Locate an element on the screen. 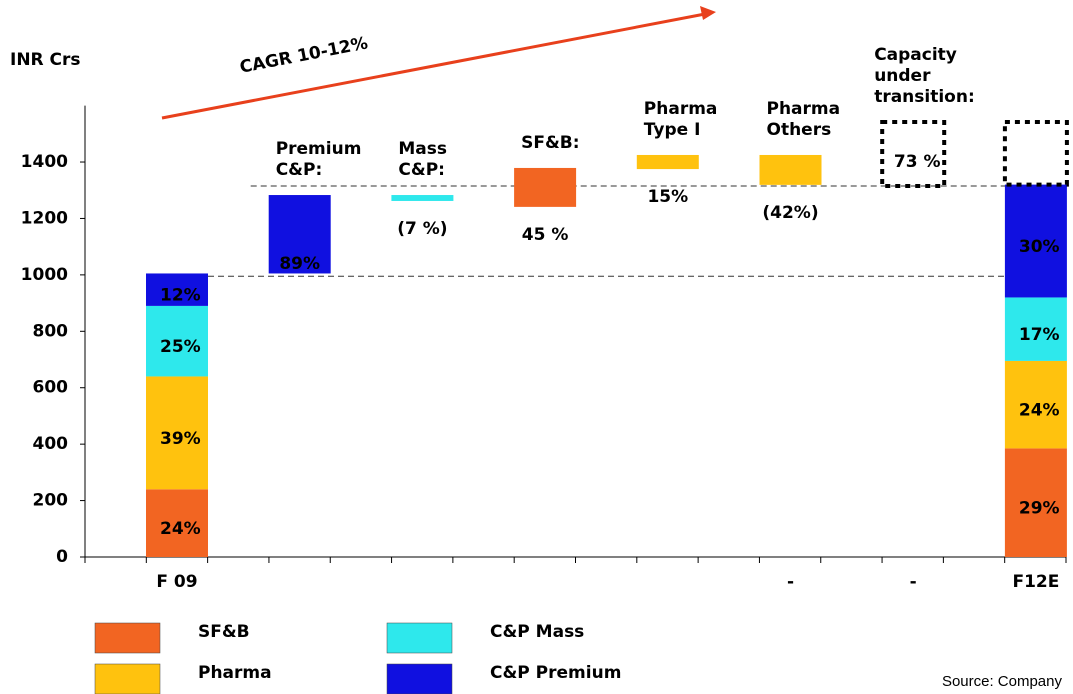 This screenshot has width=1073, height=694. y-tick-label: 400 is located at coordinates (51, 444).